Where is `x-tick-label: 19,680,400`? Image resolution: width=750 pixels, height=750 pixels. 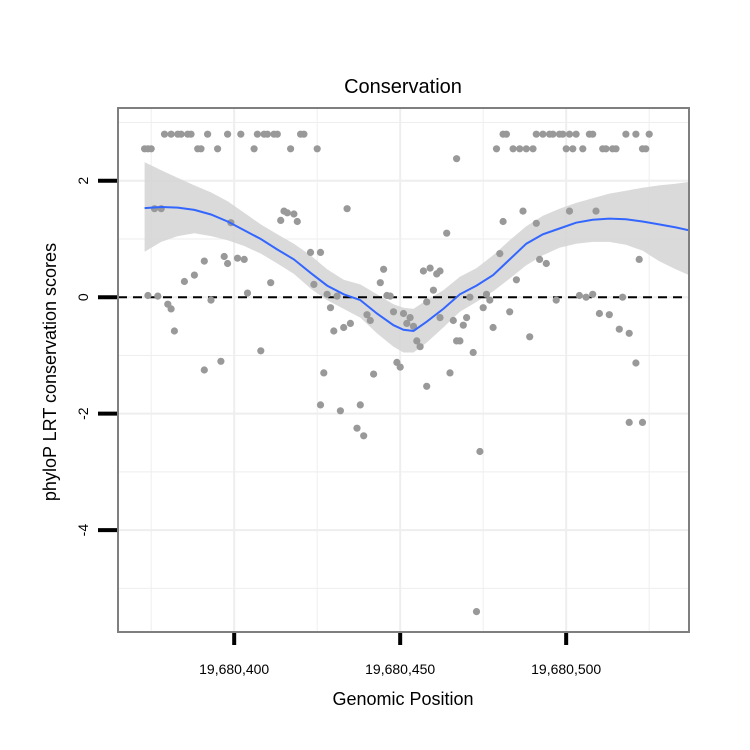
x-tick-label: 19,680,400 is located at coordinates (234, 669).